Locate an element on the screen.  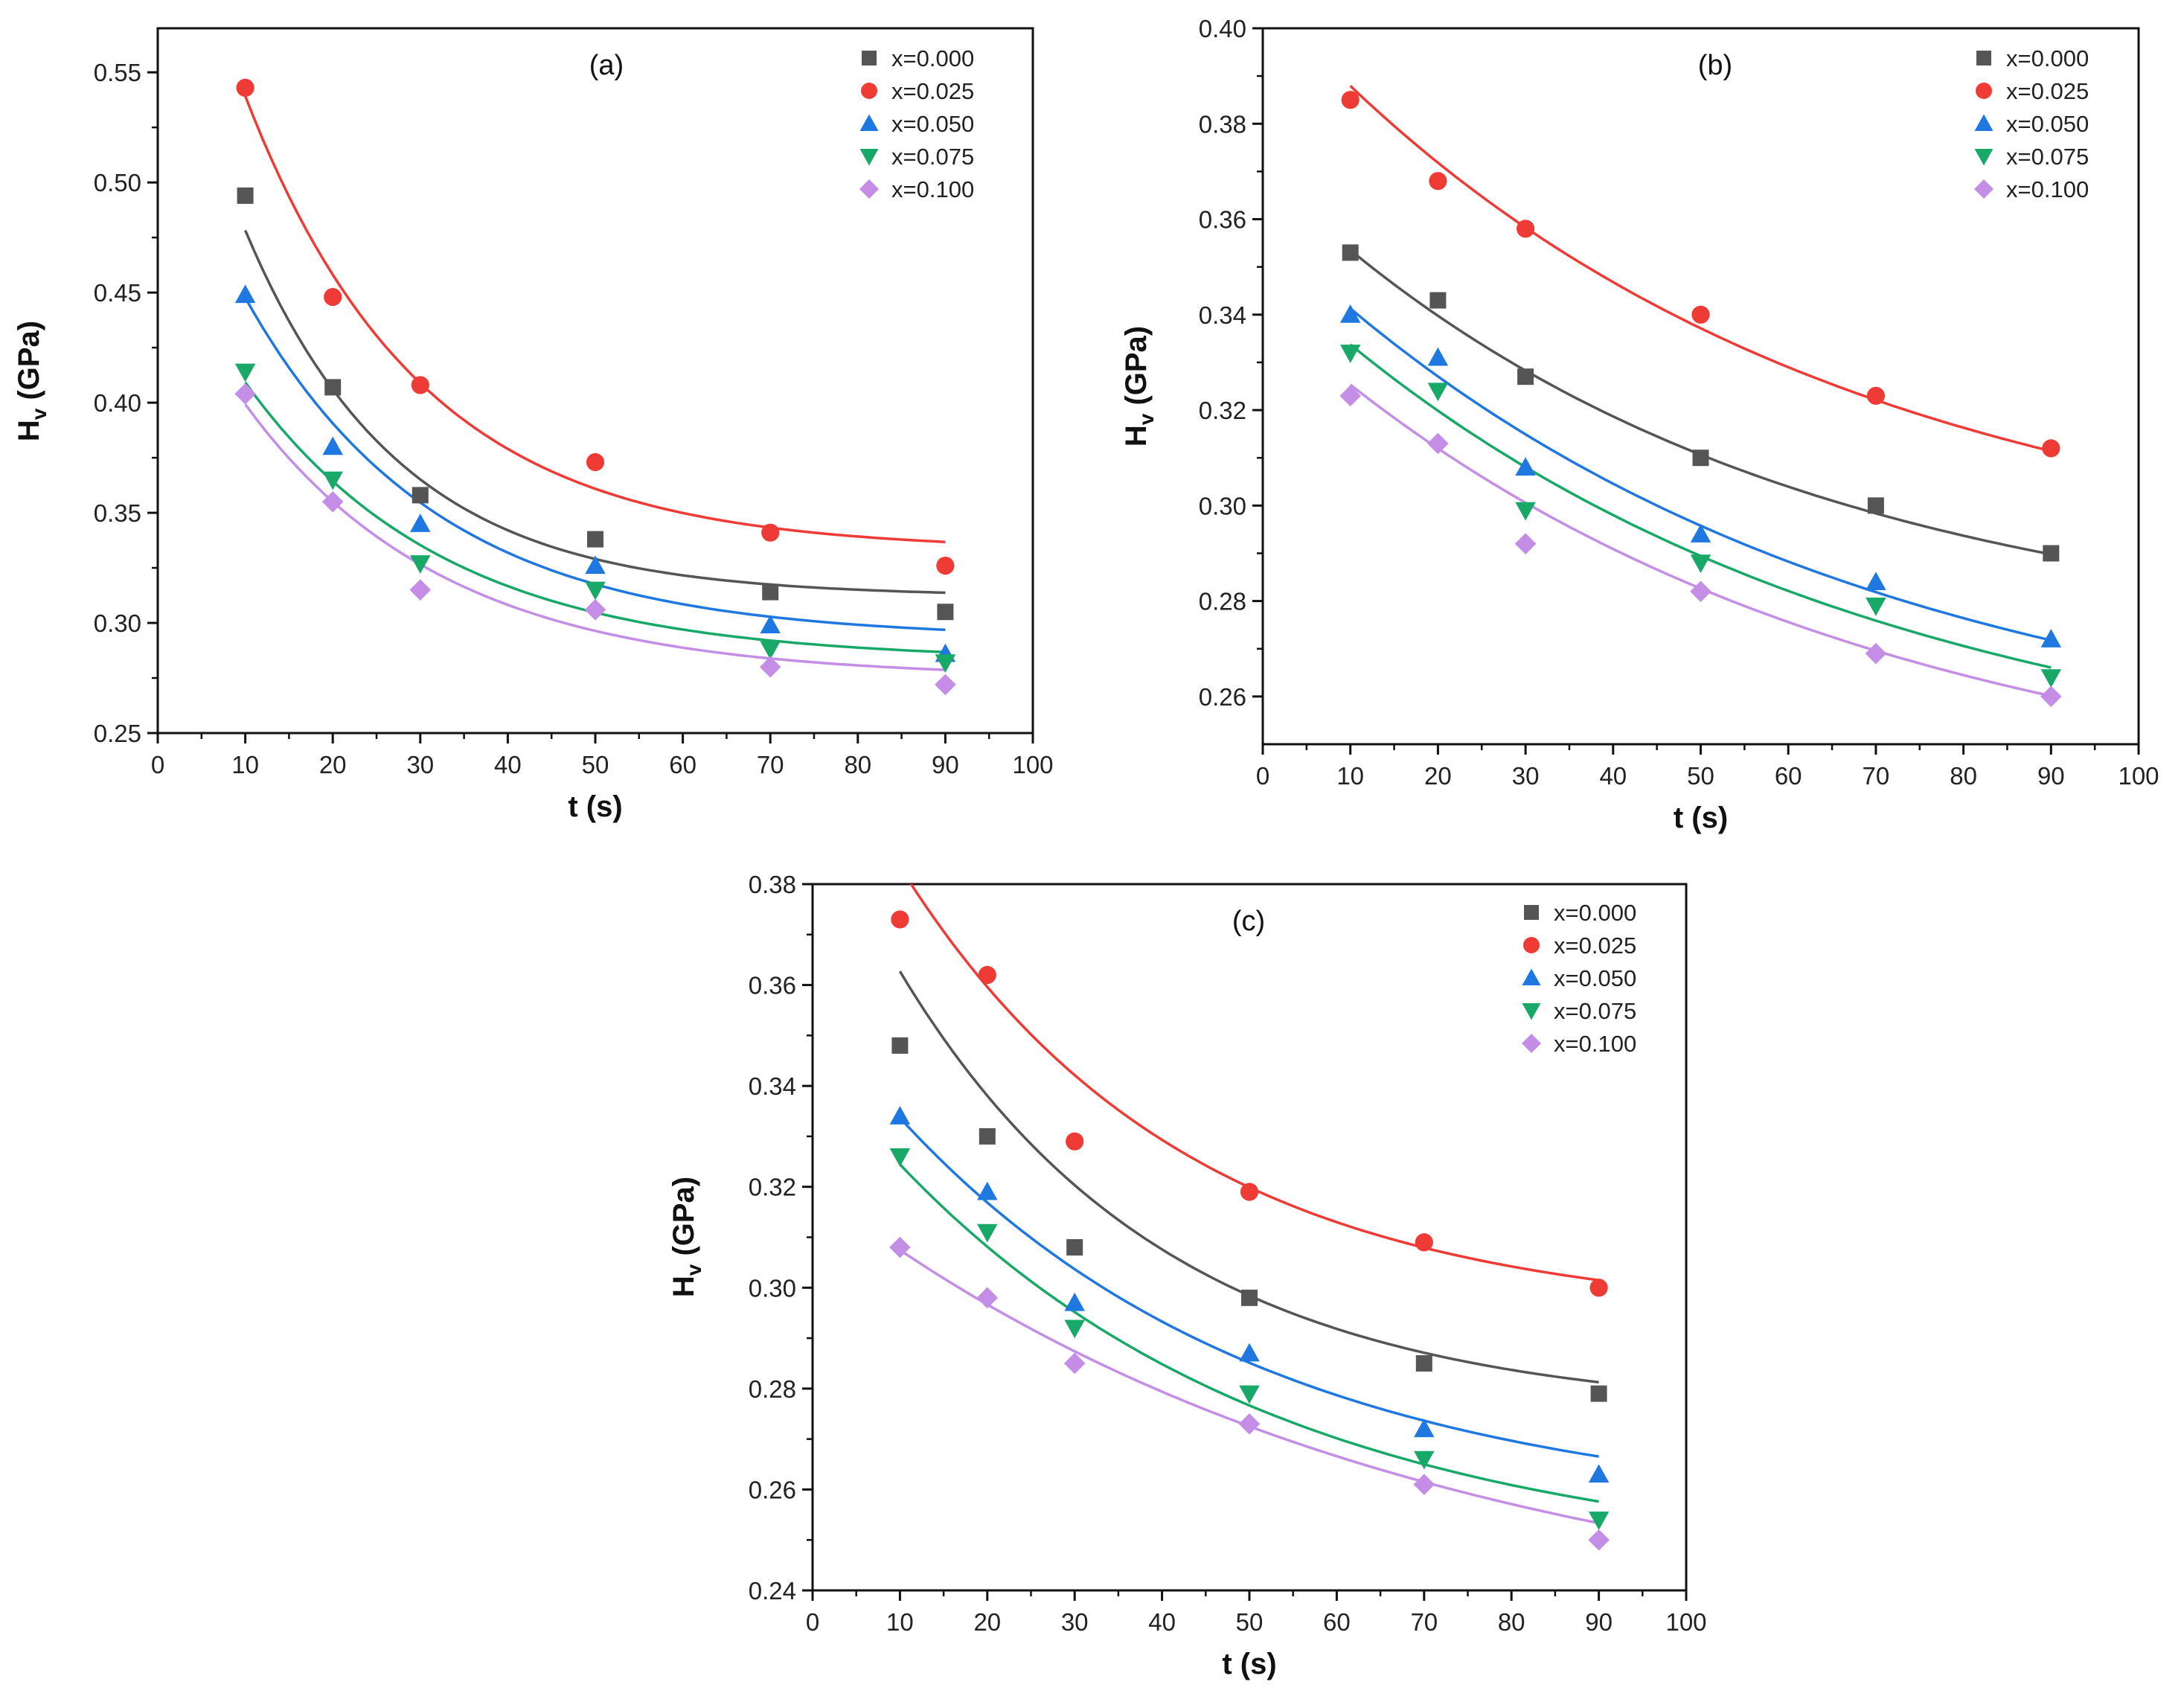
legend-label: x=0.100 is located at coordinates (932, 189).